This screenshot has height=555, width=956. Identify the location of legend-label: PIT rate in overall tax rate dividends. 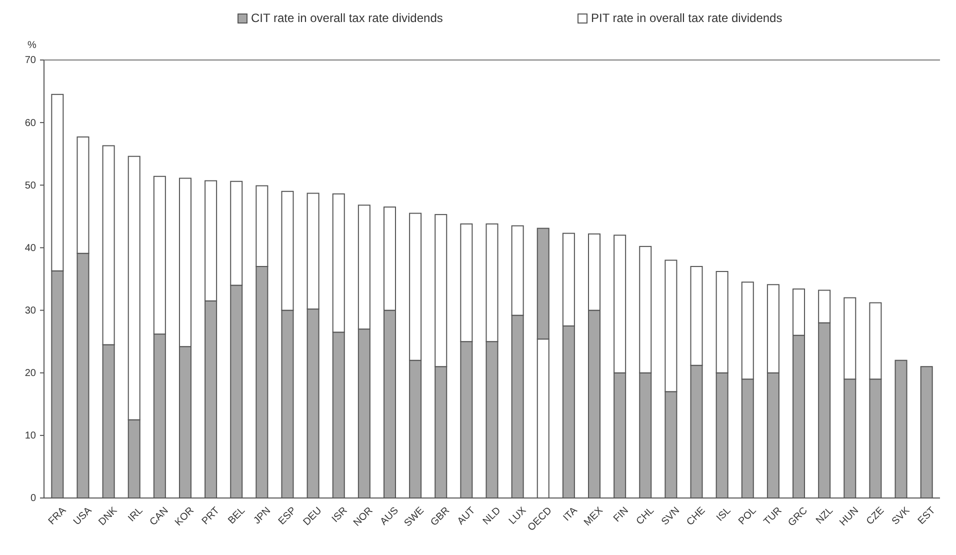
(686, 18).